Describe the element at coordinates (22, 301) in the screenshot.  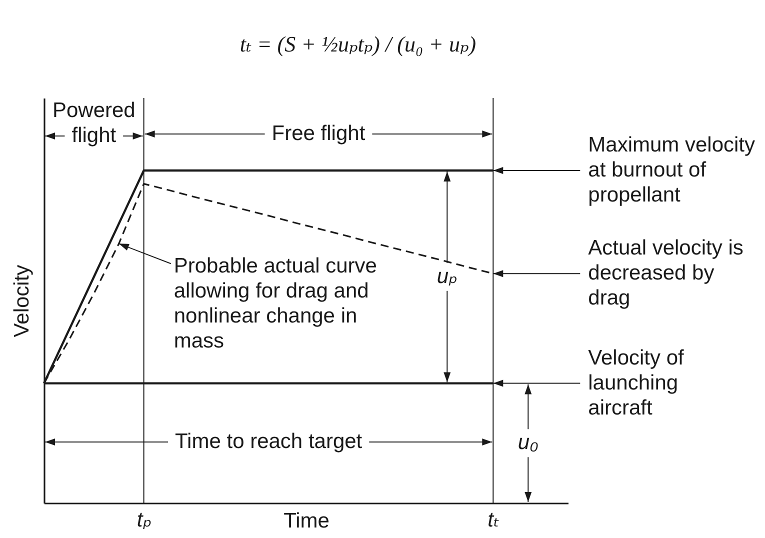
I see `y-axis-title: Velocity` at that location.